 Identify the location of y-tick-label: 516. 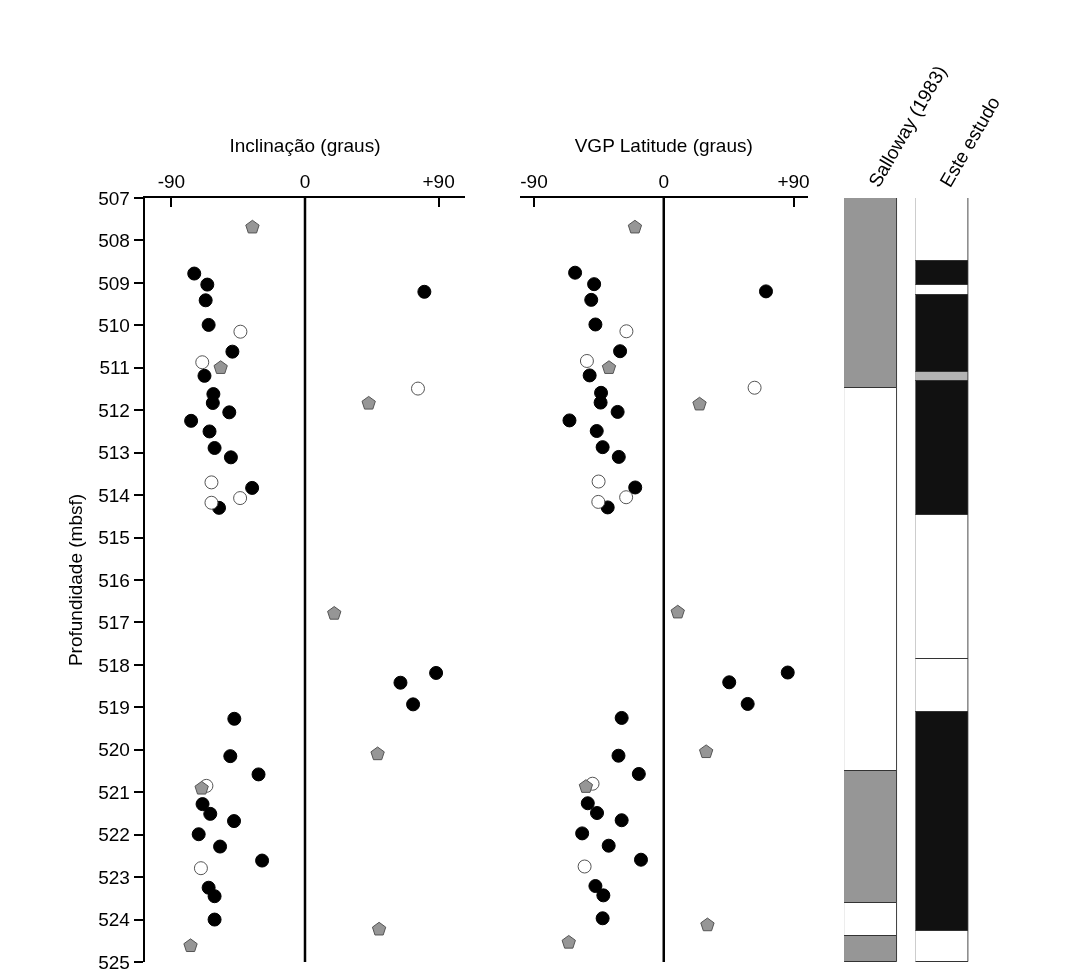
(114, 580).